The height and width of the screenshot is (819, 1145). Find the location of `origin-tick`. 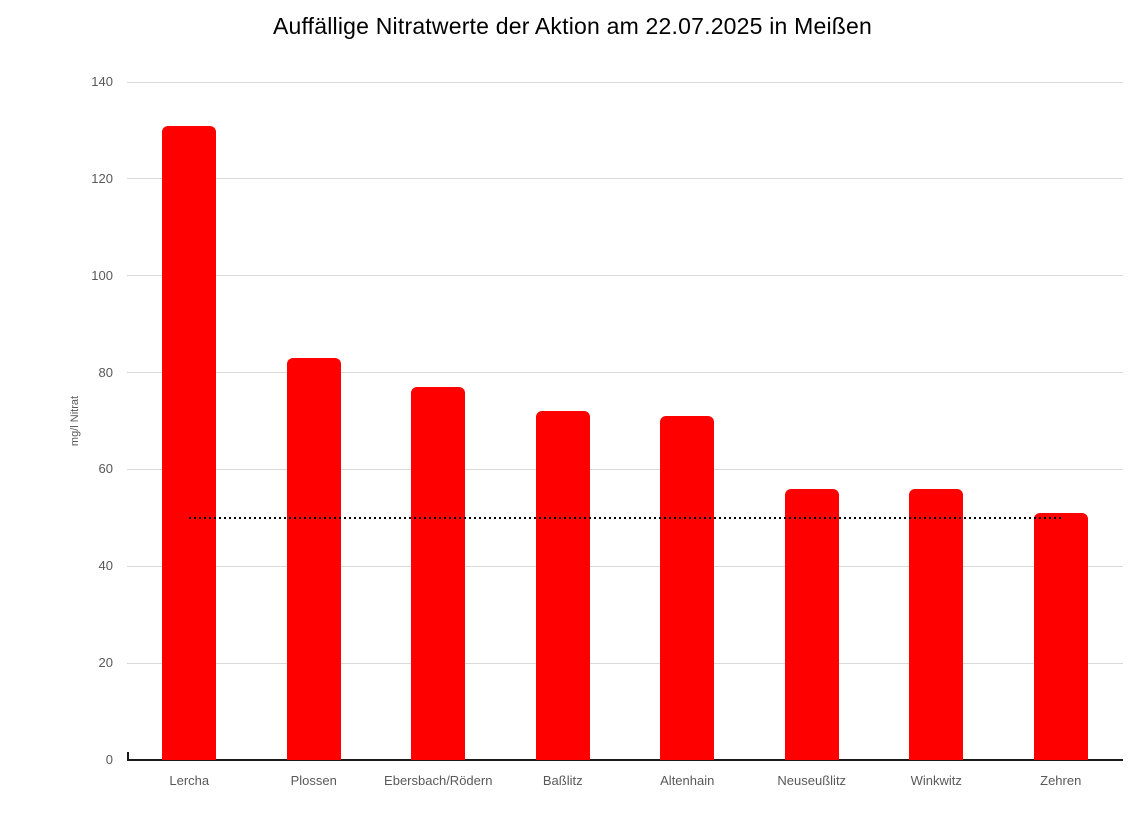

origin-tick is located at coordinates (128, 756).